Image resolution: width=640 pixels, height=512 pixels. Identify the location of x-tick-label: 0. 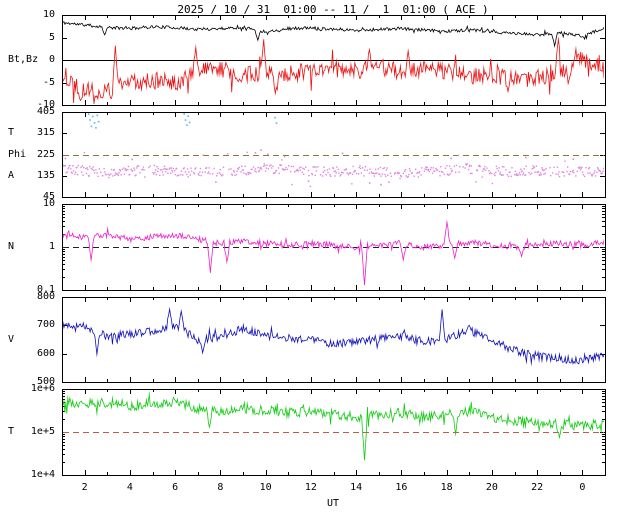
(582, 487).